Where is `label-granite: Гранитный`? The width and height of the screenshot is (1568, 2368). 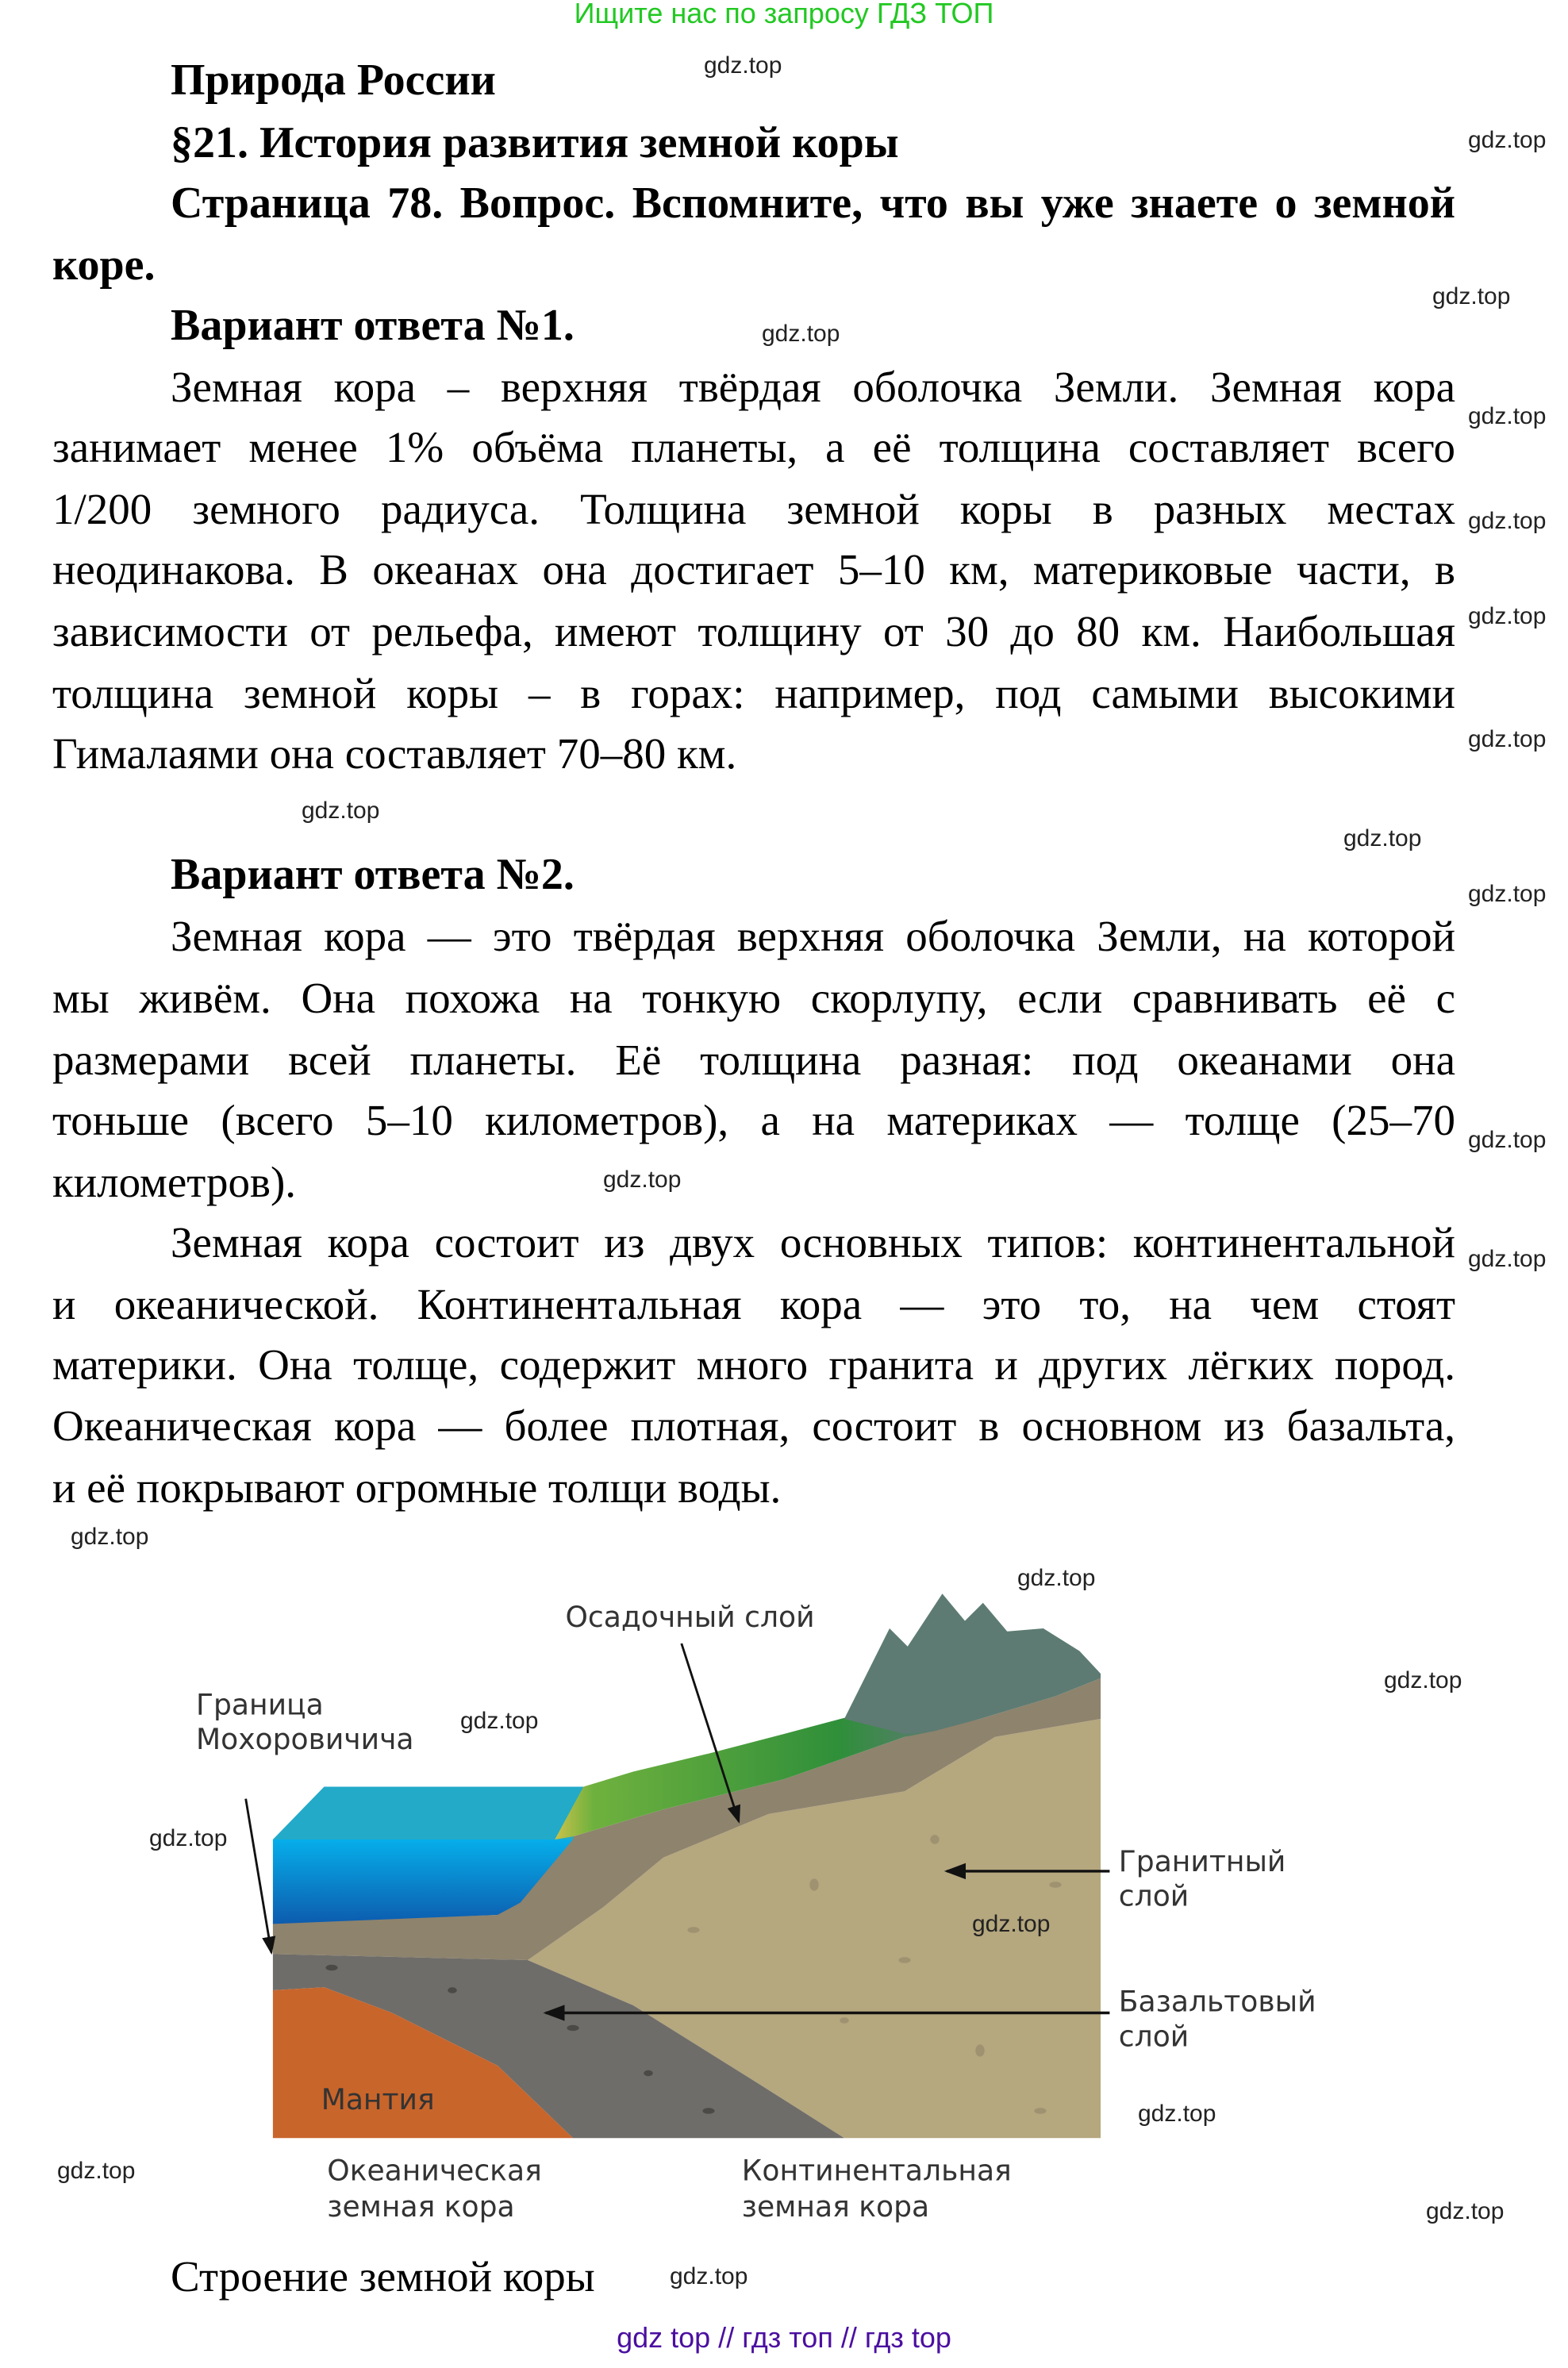
label-granite: Гранитный is located at coordinates (1202, 1861).